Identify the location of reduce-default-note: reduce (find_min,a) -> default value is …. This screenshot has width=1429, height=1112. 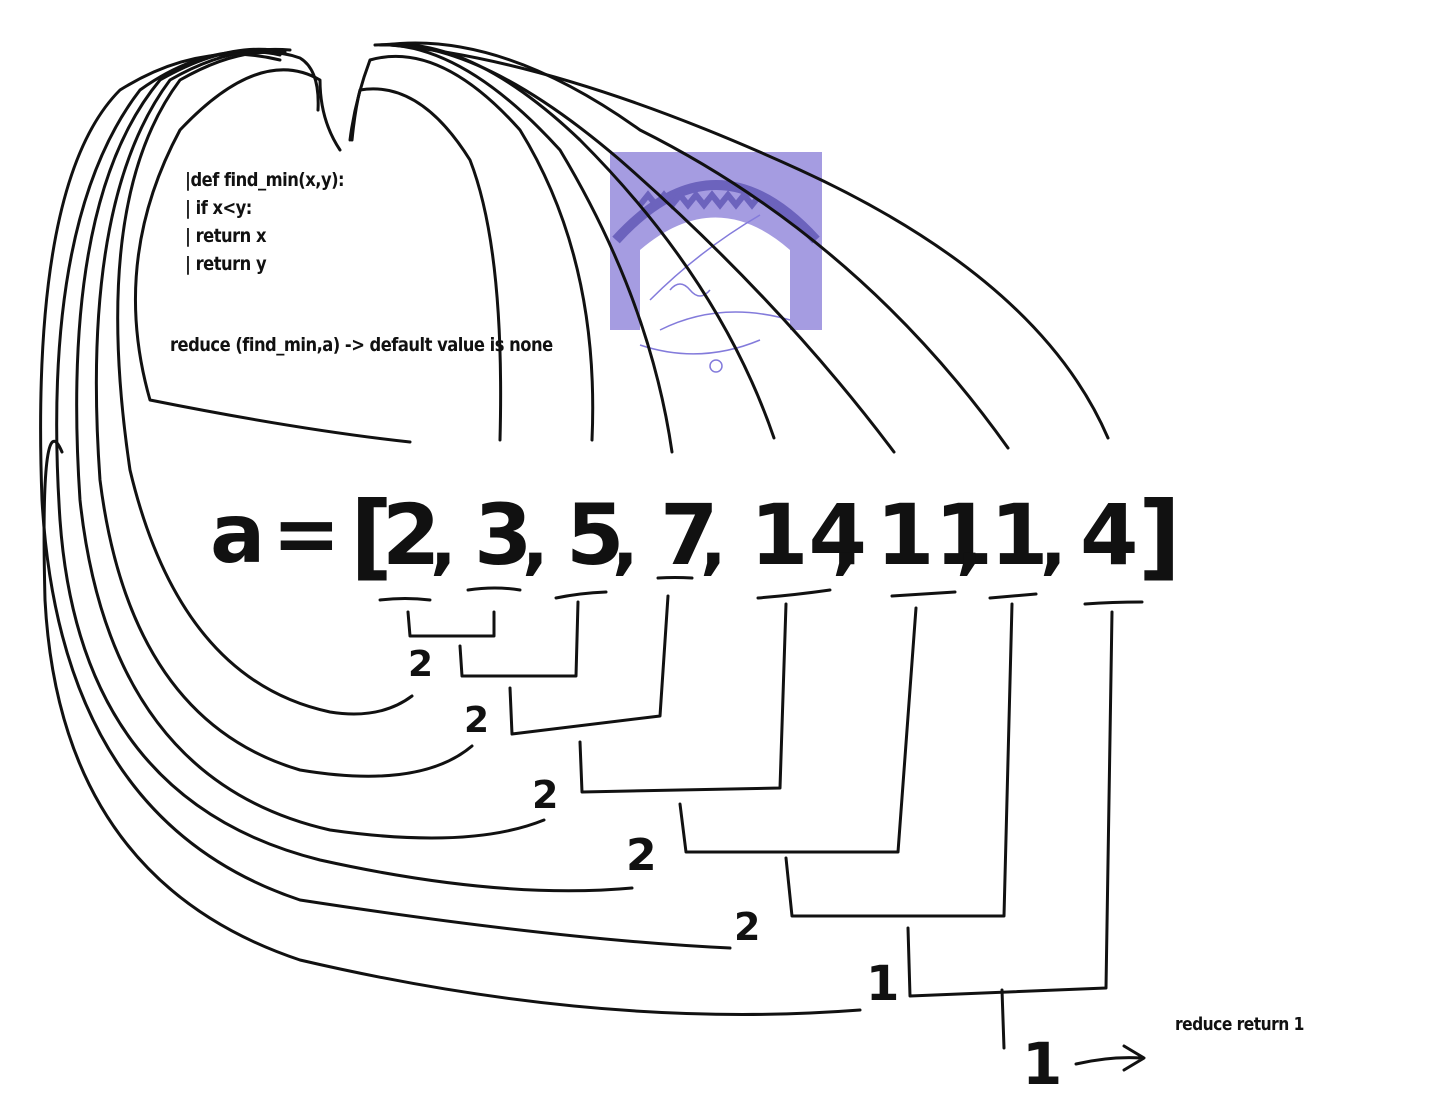
(361, 345).